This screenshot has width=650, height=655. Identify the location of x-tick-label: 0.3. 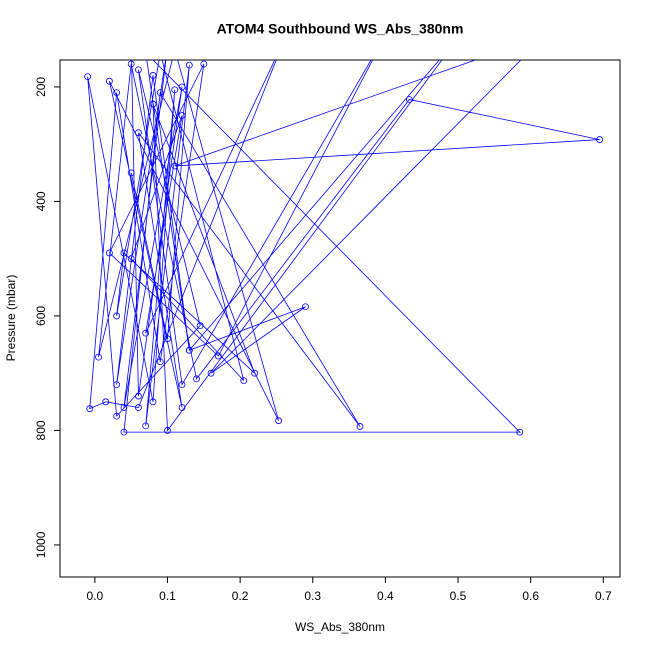
(312, 596).